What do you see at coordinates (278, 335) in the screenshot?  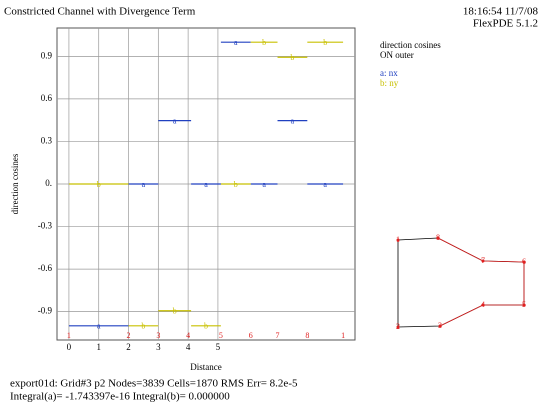 I see `boundary-node-label: 7` at bounding box center [278, 335].